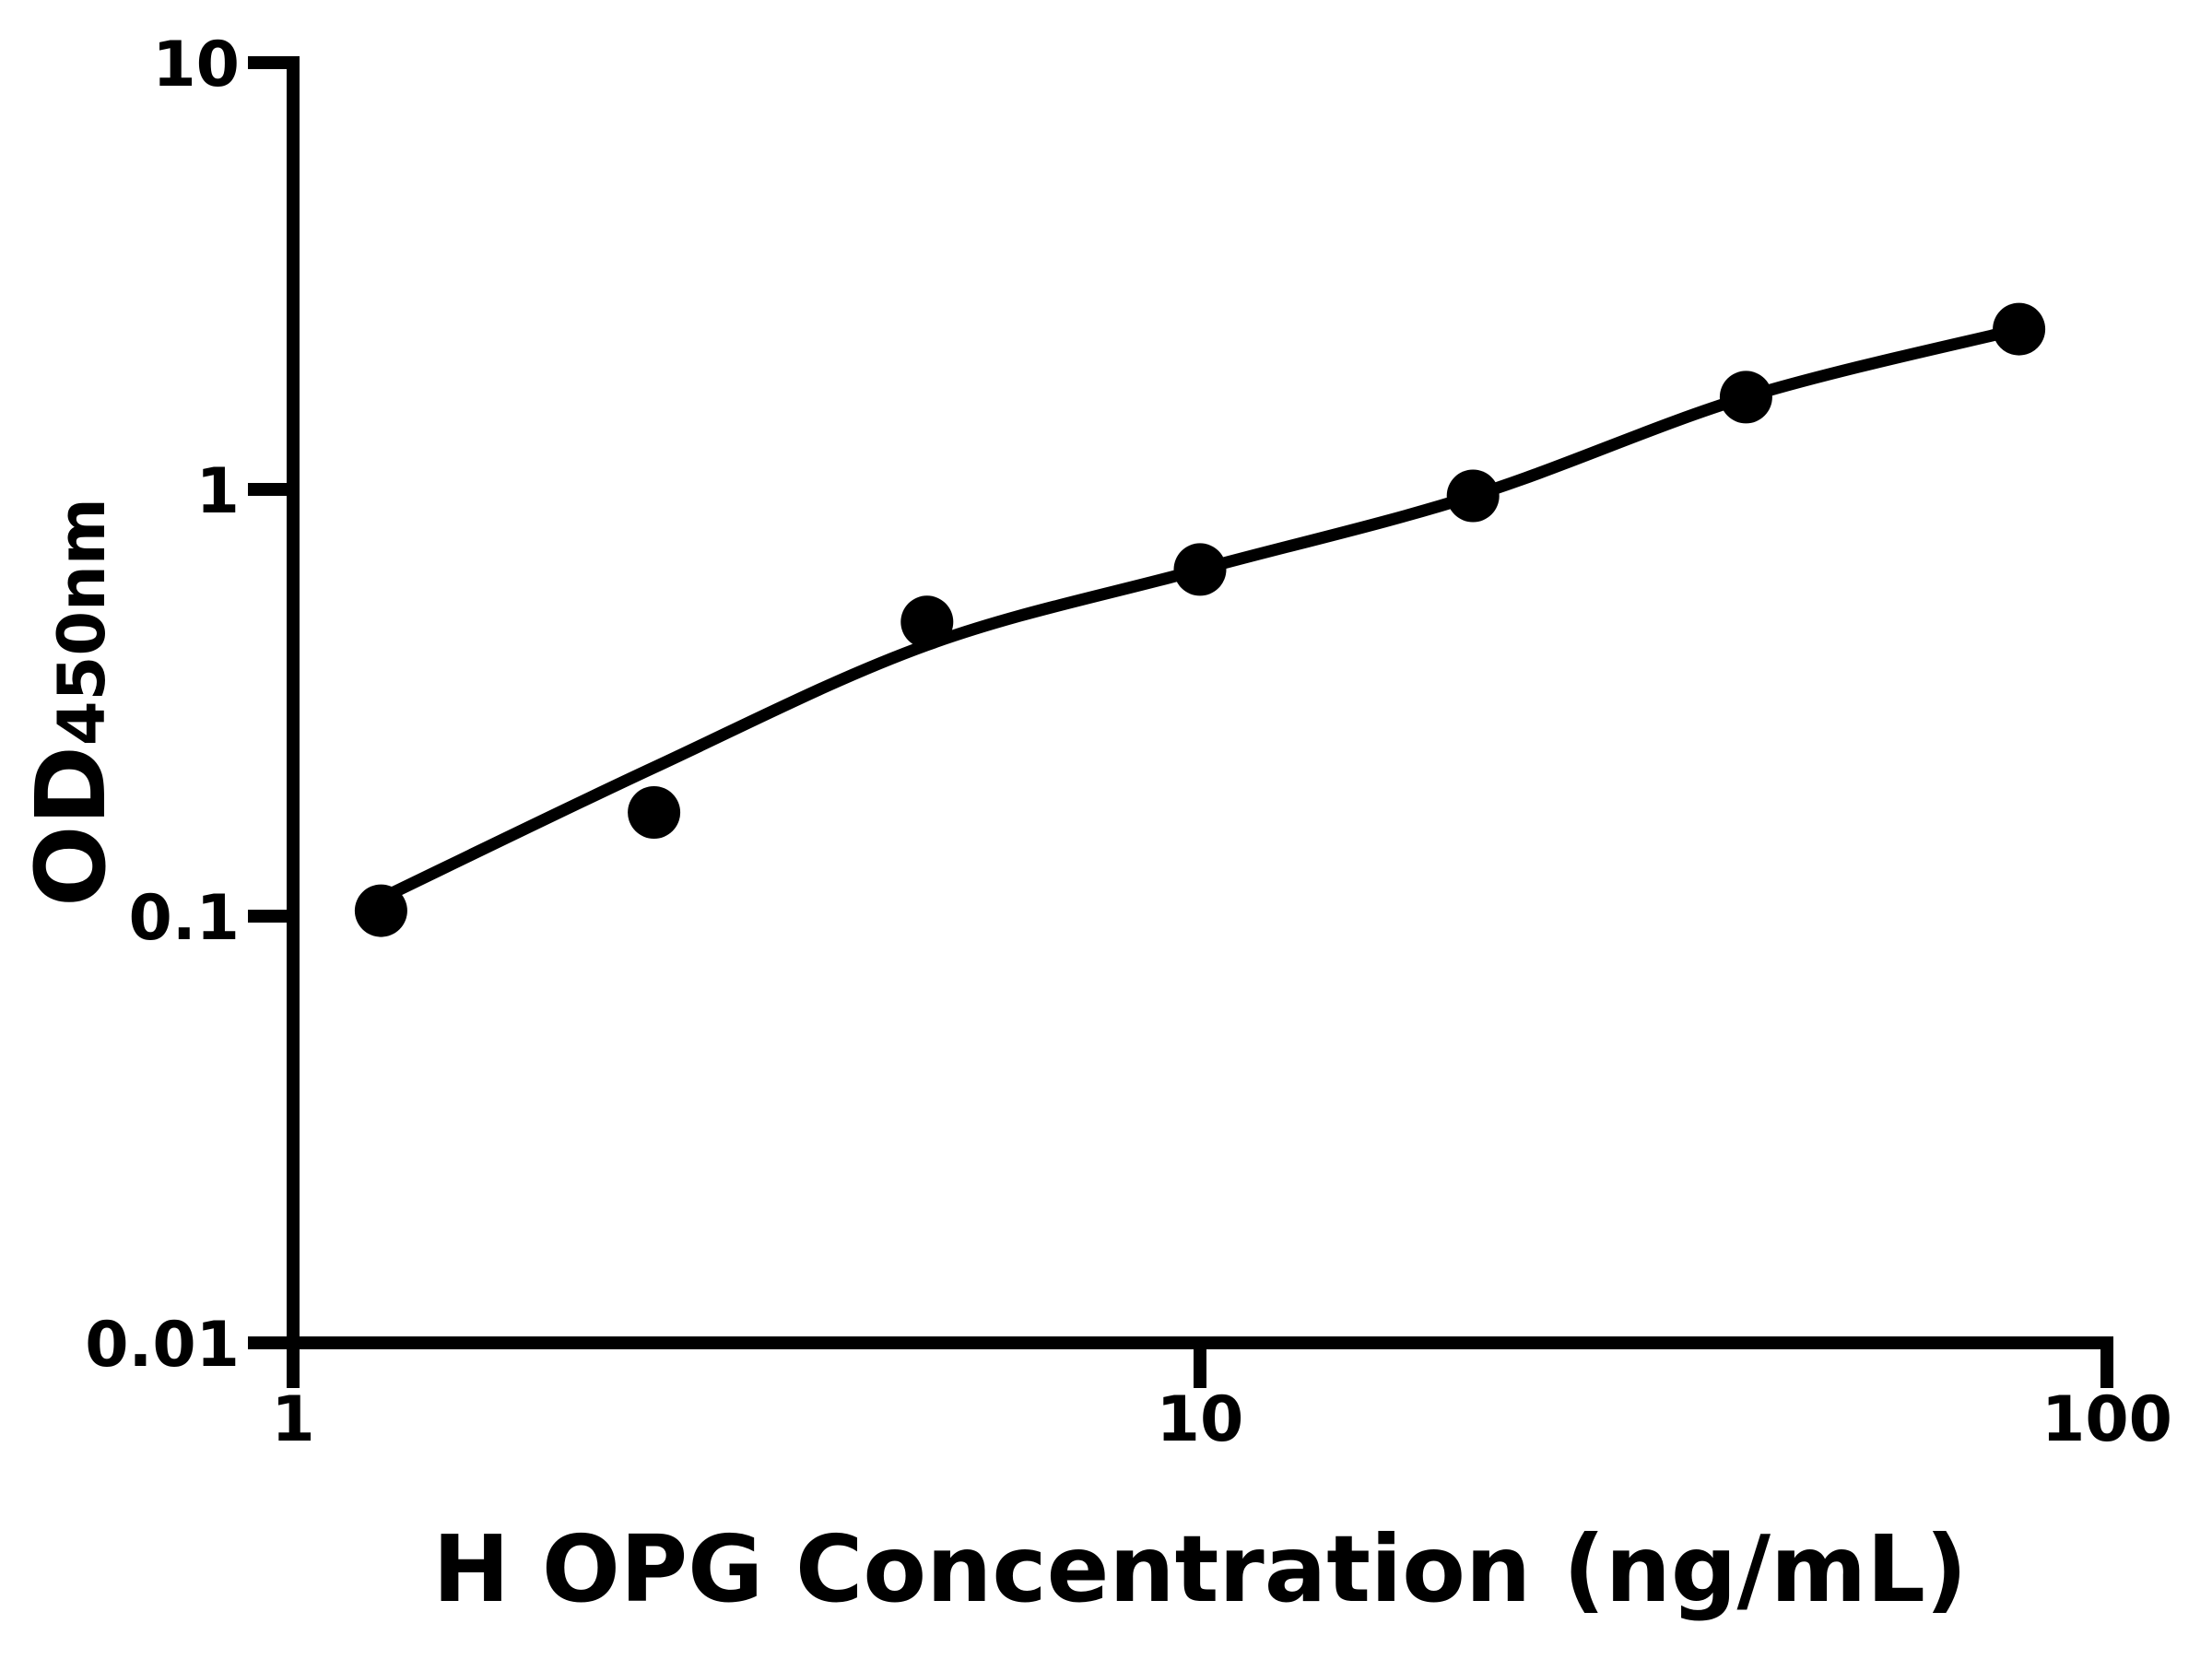 The image size is (2212, 1659). What do you see at coordinates (184, 918) in the screenshot?
I see `y-tick-label-0.1: 0.1` at bounding box center [184, 918].